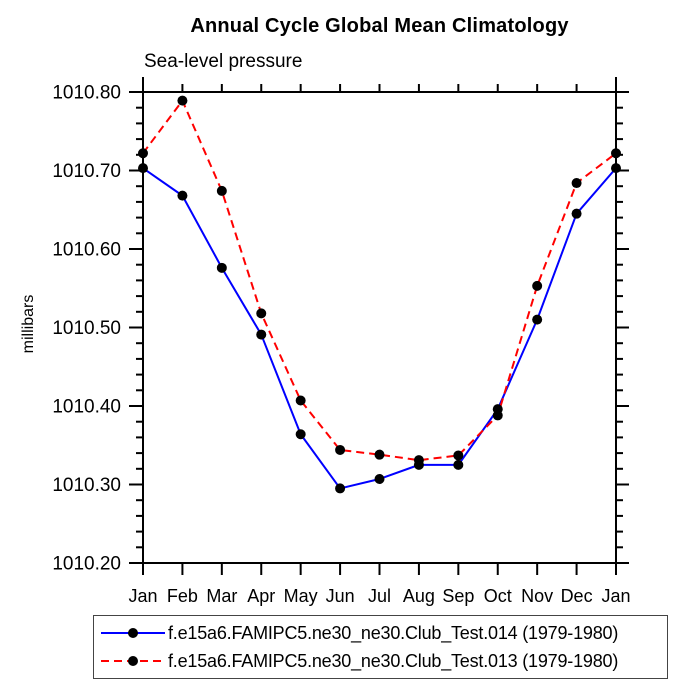 This screenshot has width=699, height=699. I want to click on y-tick-label: 1010.30, so click(86, 485).